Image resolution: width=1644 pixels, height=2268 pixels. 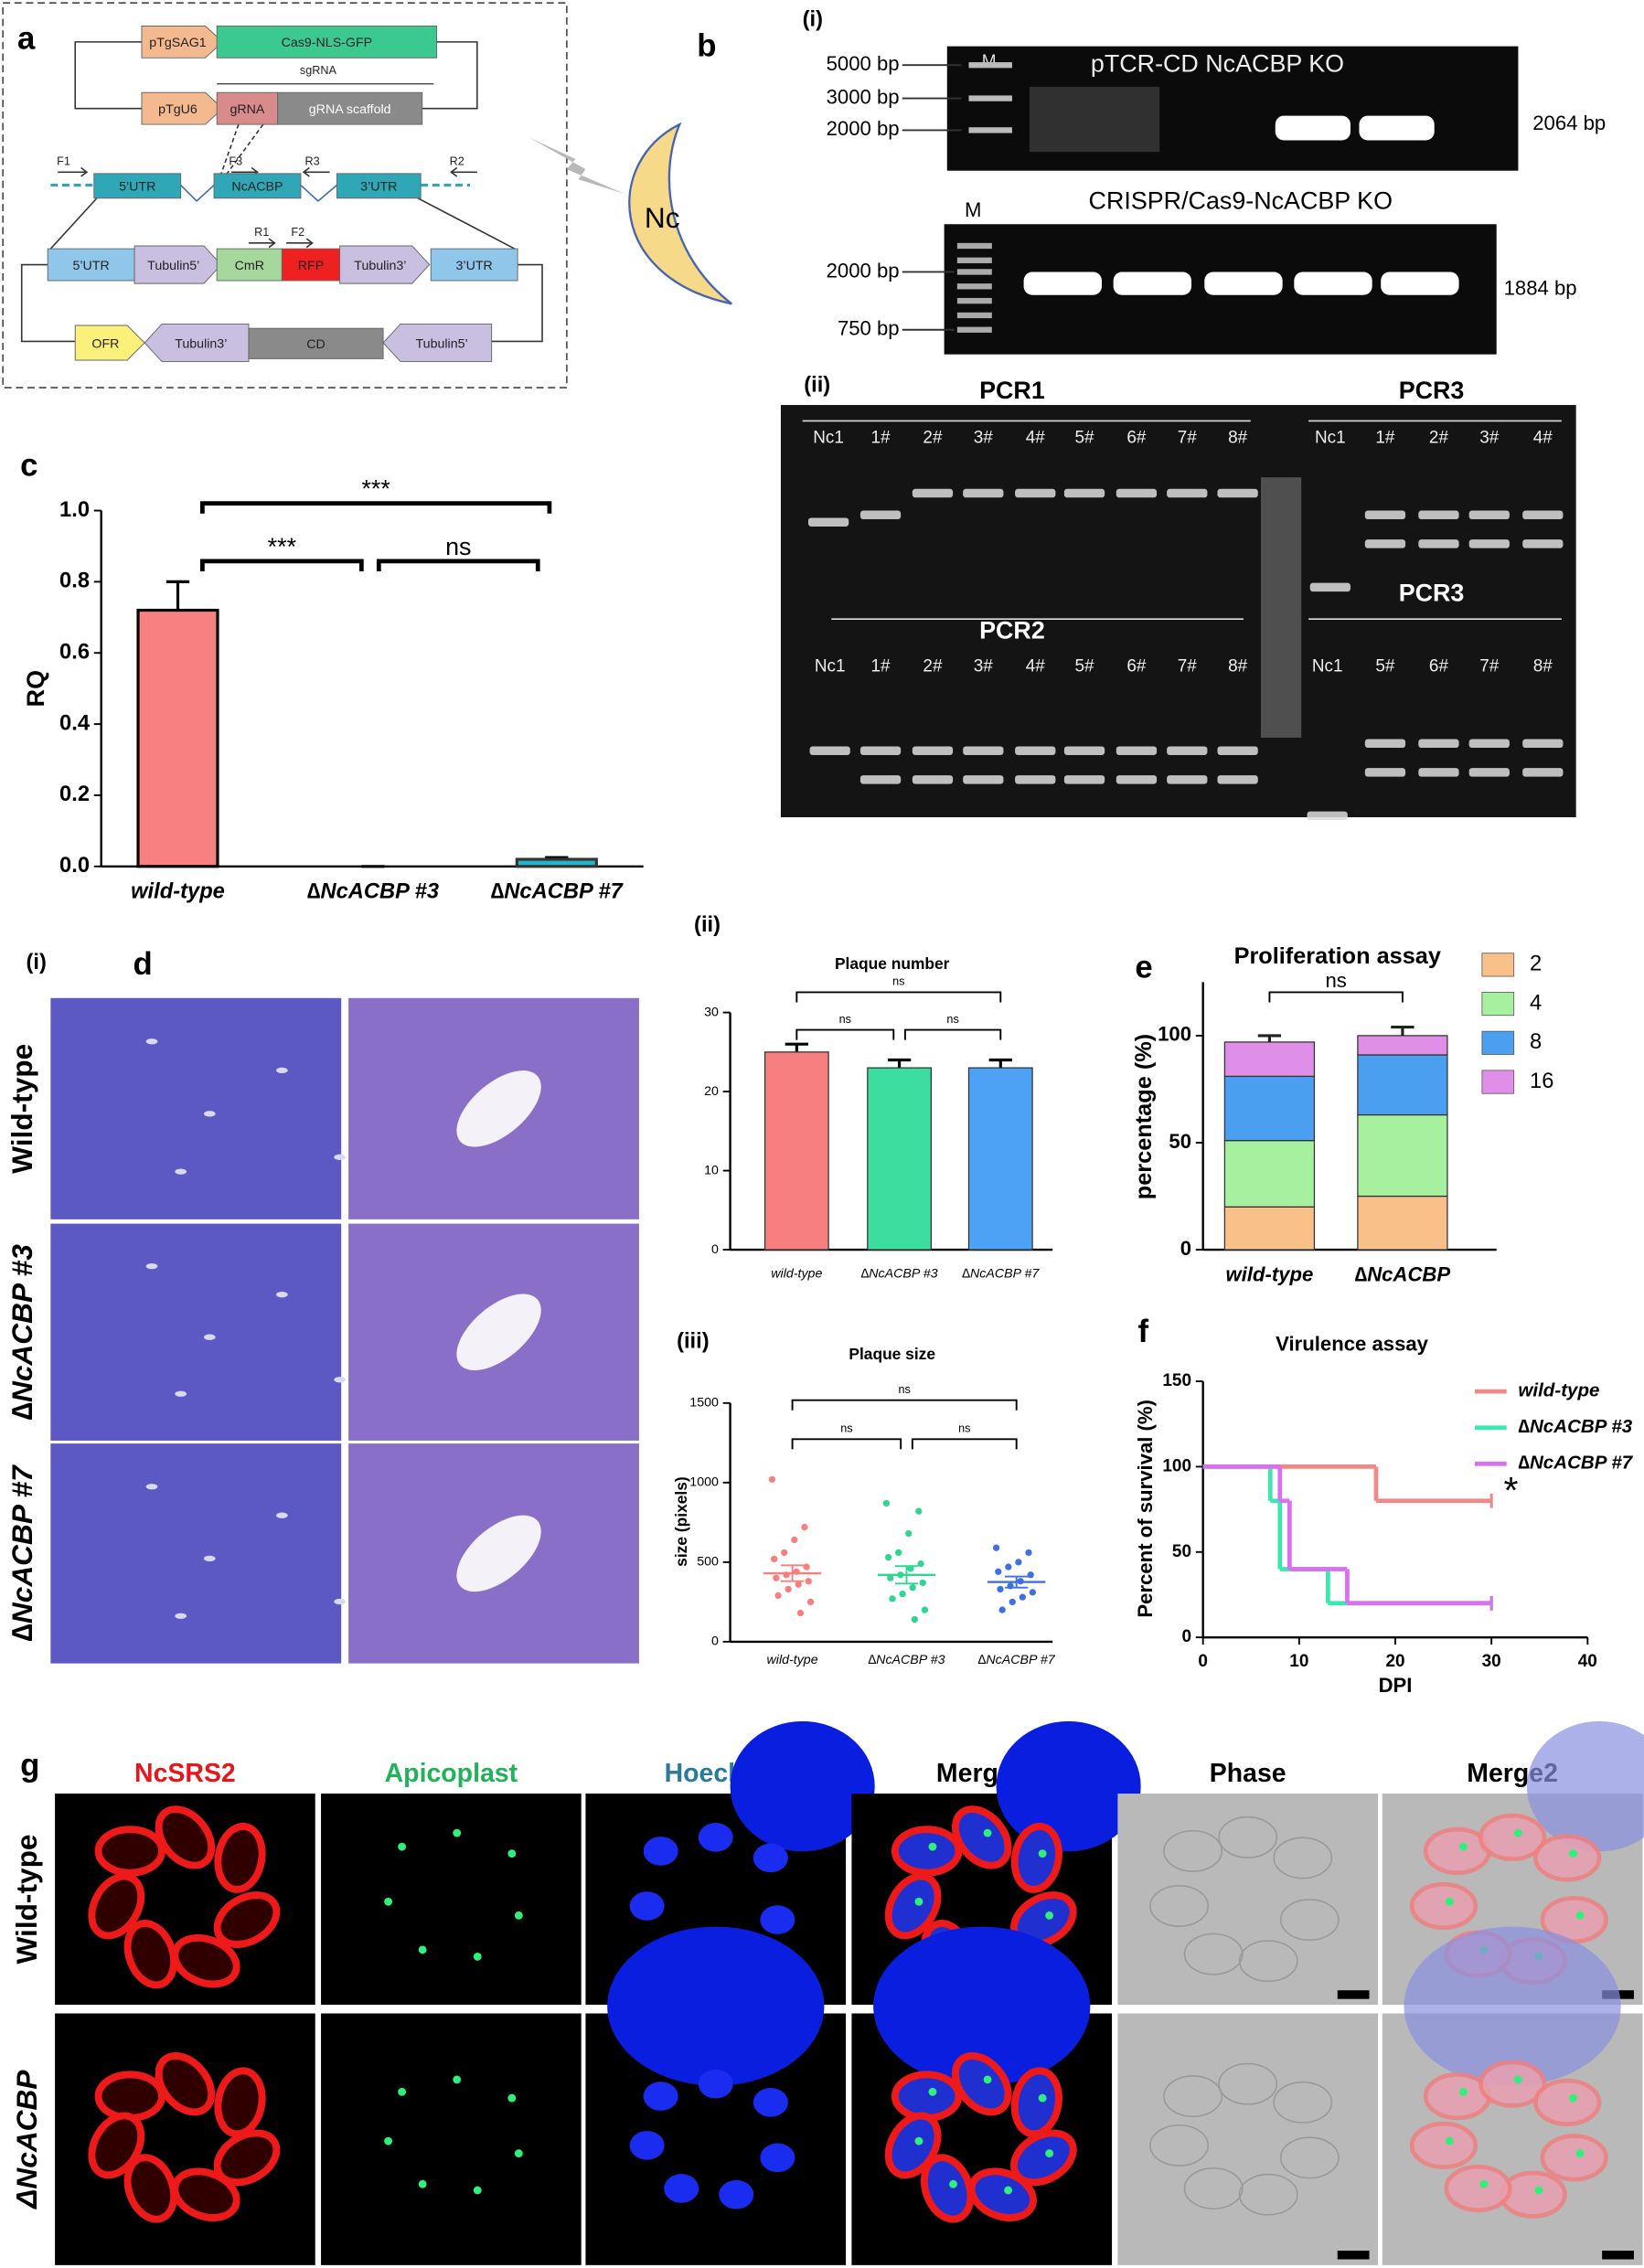 What do you see at coordinates (1174, 1034) in the screenshot?
I see `y-tick-label: 100` at bounding box center [1174, 1034].